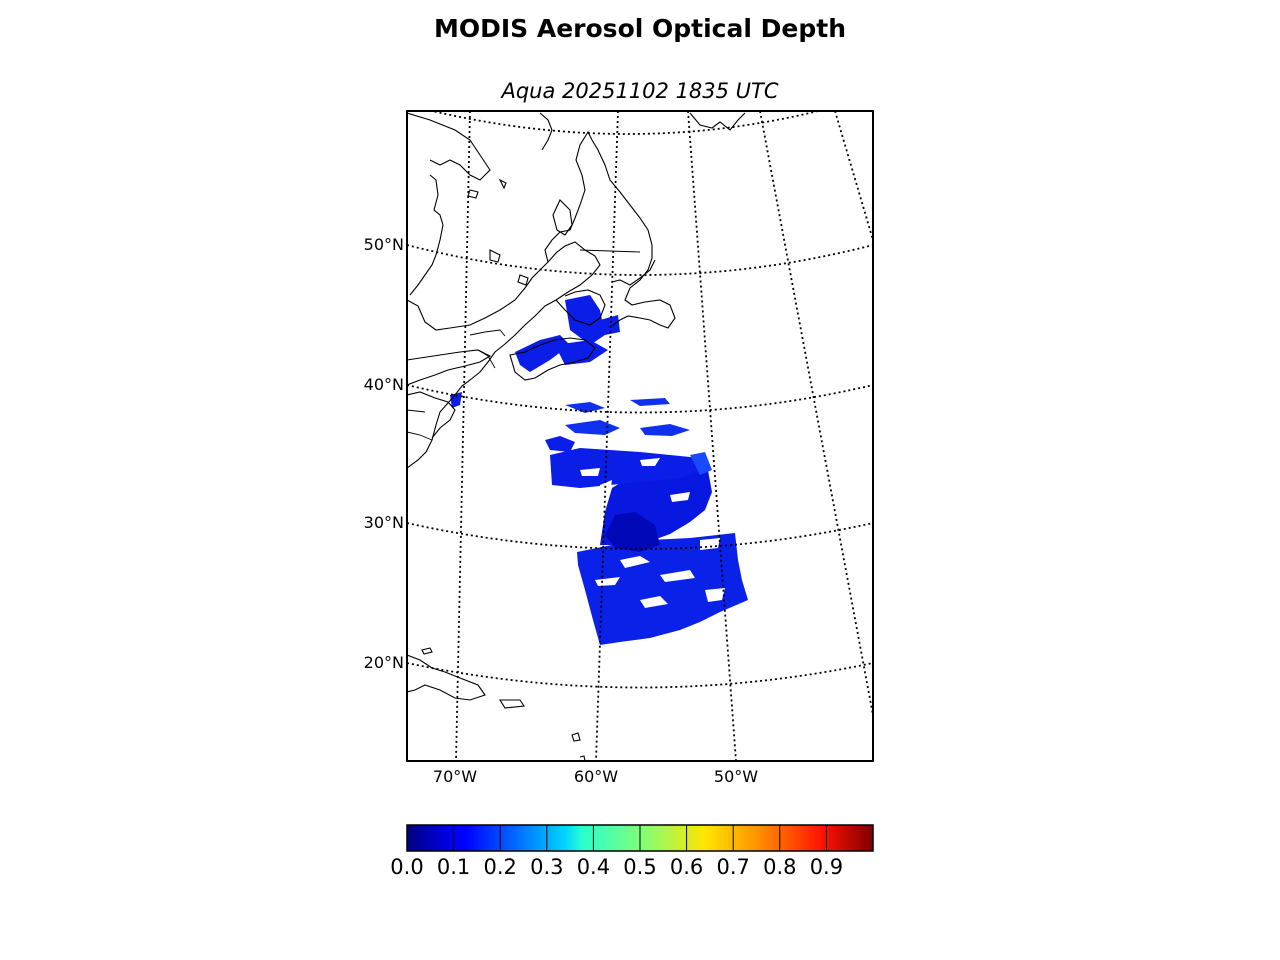 The height and width of the screenshot is (960, 1280). I want to click on meridian-60w, so click(607, 436).